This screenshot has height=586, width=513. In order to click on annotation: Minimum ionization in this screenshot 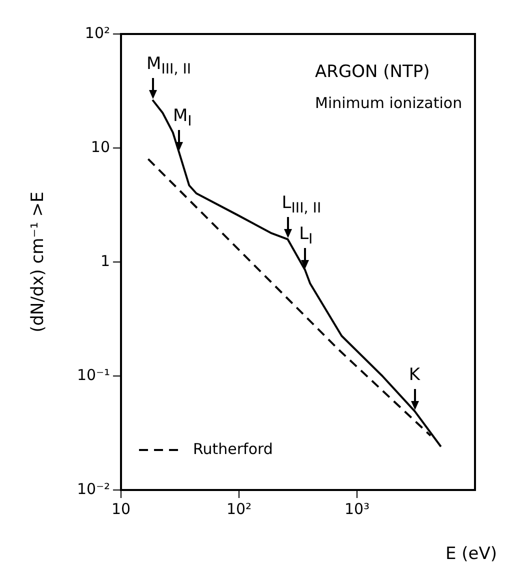, I will do `click(388, 103)`.